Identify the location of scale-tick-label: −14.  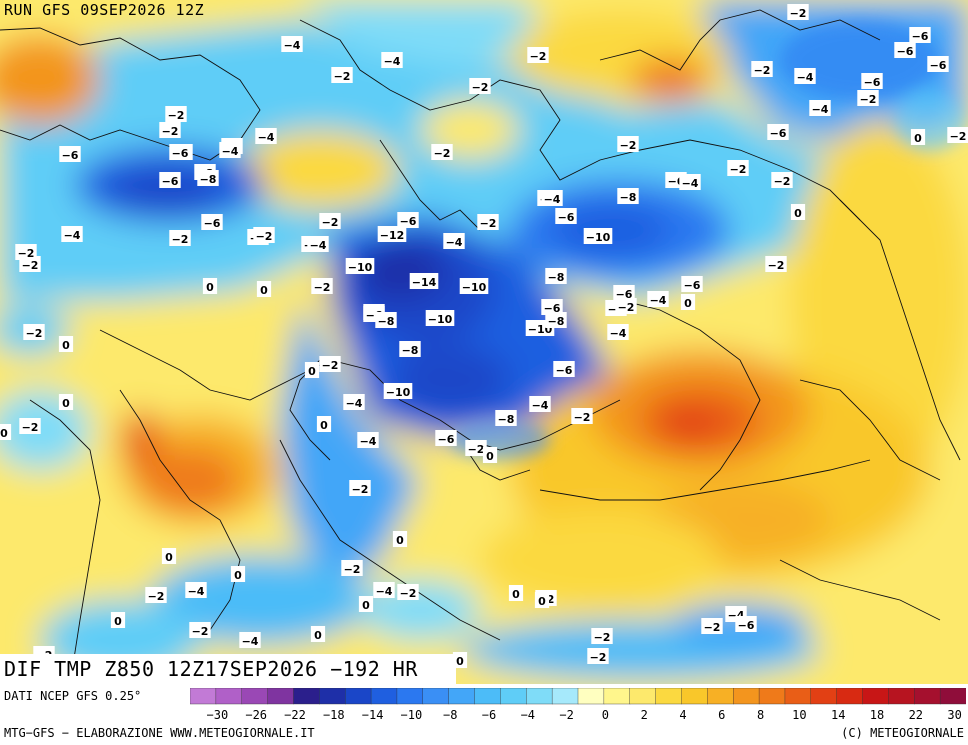
(373, 715).